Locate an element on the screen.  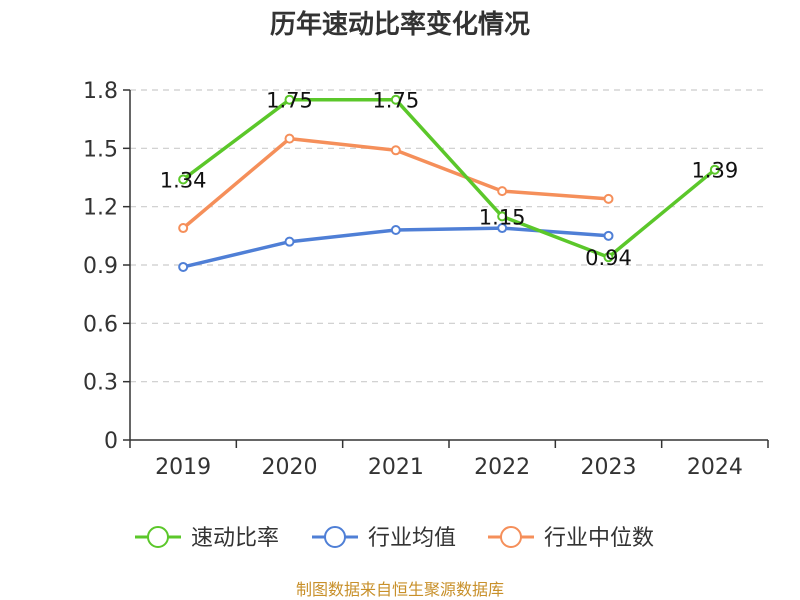
source-note: 制图数据来自恒生聚源数据库 is located at coordinates (400, 589).